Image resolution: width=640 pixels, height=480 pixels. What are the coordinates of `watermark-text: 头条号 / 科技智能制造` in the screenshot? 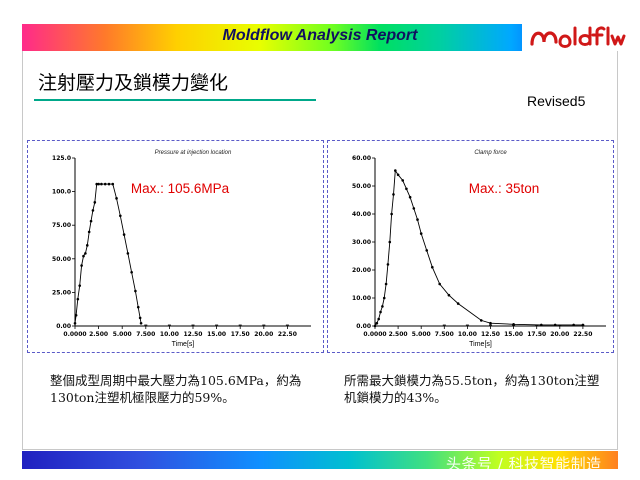 It's located at (524, 464).